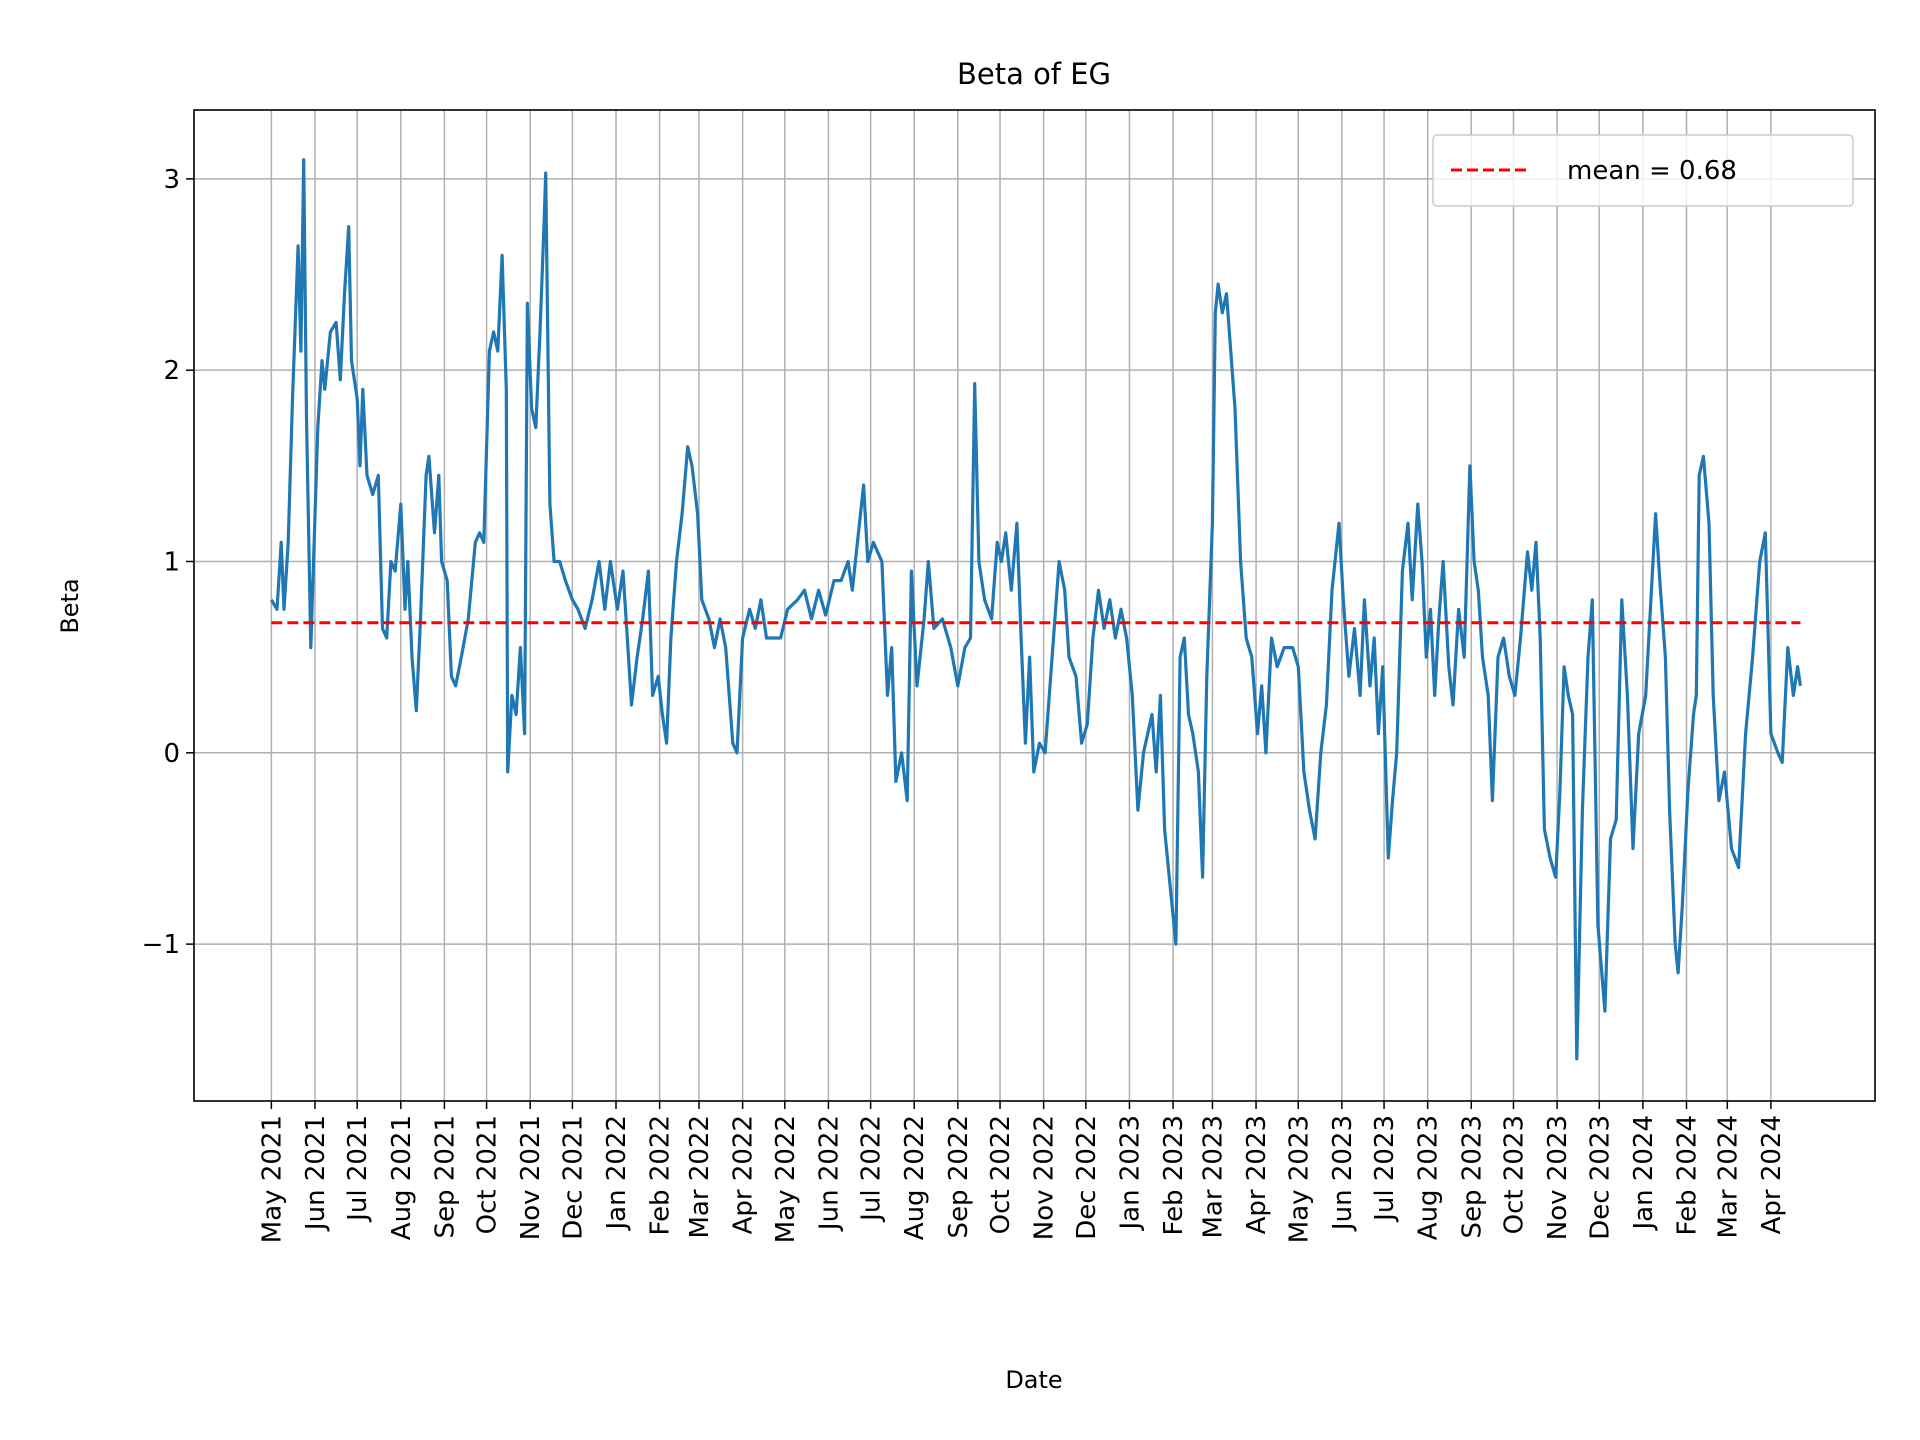 The width and height of the screenshot is (1920, 1440). I want to click on x-tick-label: Dec 2021, so click(573, 1177).